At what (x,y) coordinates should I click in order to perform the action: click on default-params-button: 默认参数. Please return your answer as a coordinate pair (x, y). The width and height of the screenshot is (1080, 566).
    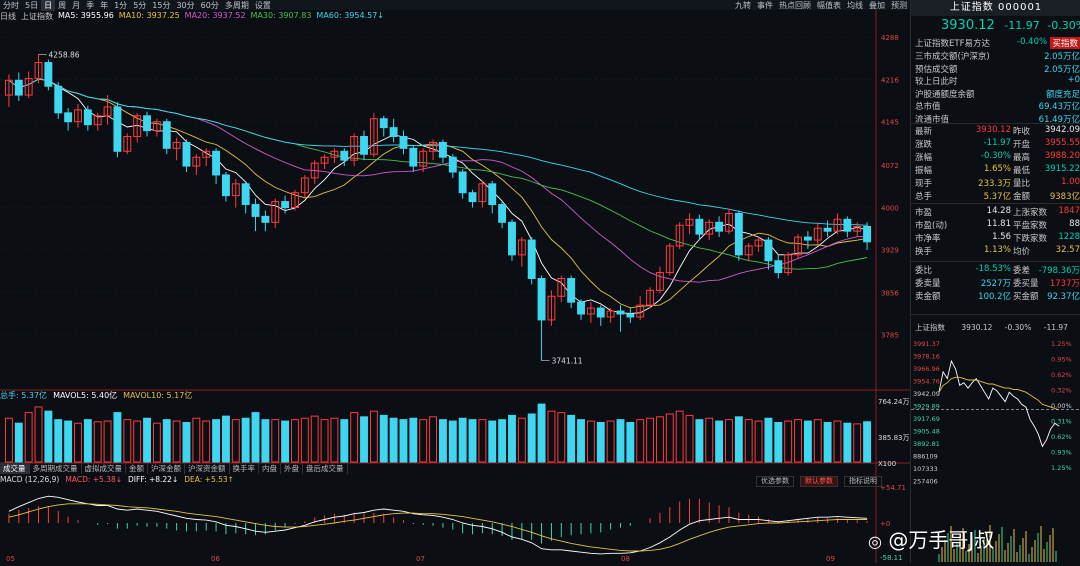
    Looking at the image, I should click on (819, 481).